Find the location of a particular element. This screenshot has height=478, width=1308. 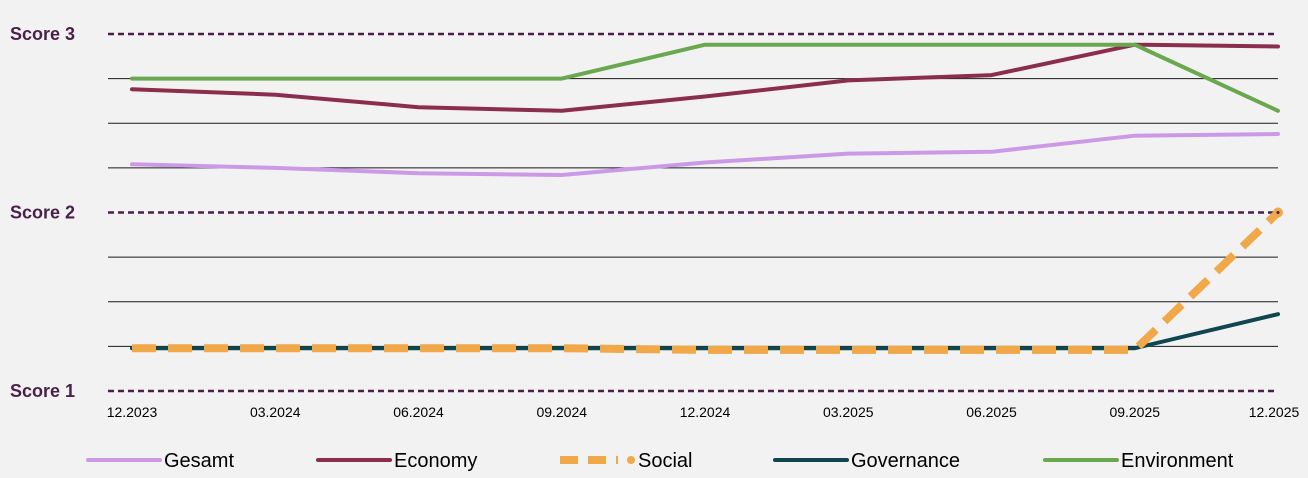

x-tick-label: 03.2024 is located at coordinates (275, 412).